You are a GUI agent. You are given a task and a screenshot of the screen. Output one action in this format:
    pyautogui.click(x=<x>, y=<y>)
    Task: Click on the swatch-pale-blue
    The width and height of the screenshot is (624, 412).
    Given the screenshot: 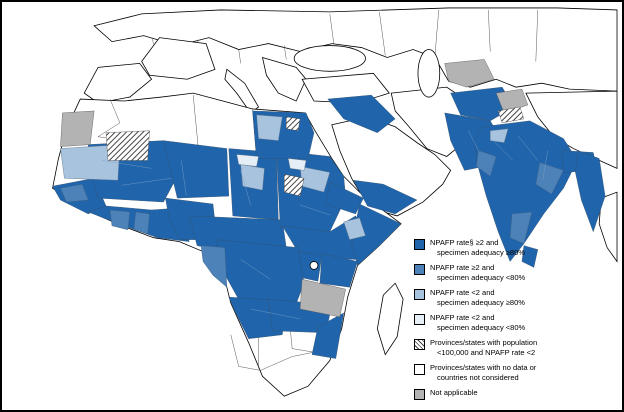 What is the action you would take?
    pyautogui.click(x=419, y=319)
    